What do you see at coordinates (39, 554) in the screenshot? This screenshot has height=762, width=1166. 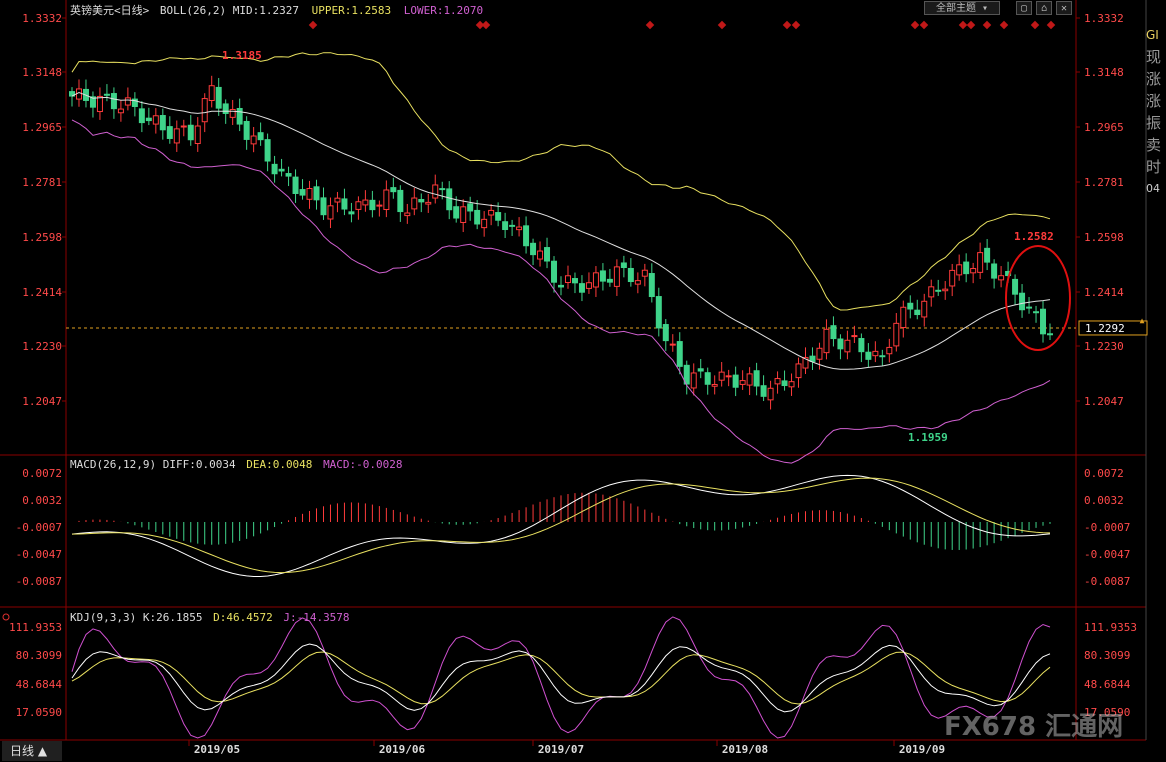 I see `macd-tick-left: -0.0047` at bounding box center [39, 554].